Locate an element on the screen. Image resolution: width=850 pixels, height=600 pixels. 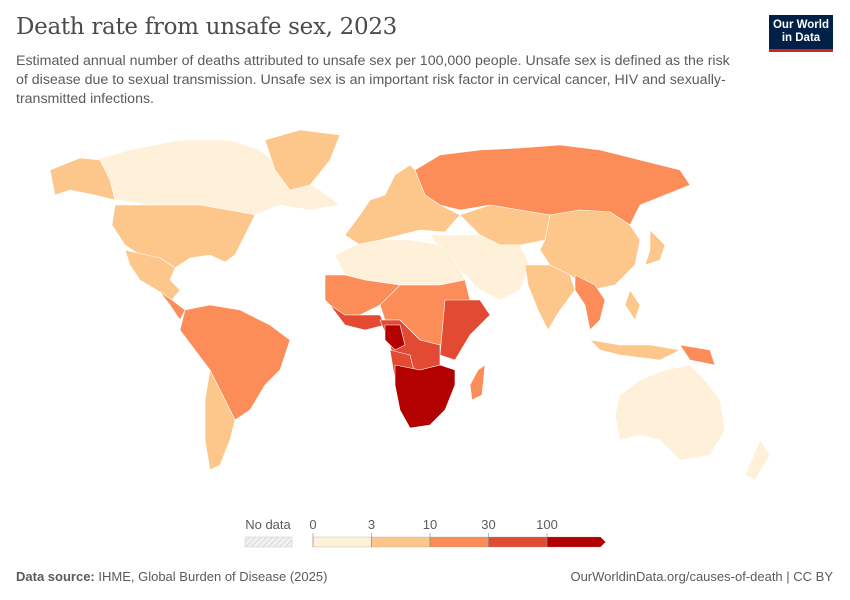
region-united-states is located at coordinates (183, 236).